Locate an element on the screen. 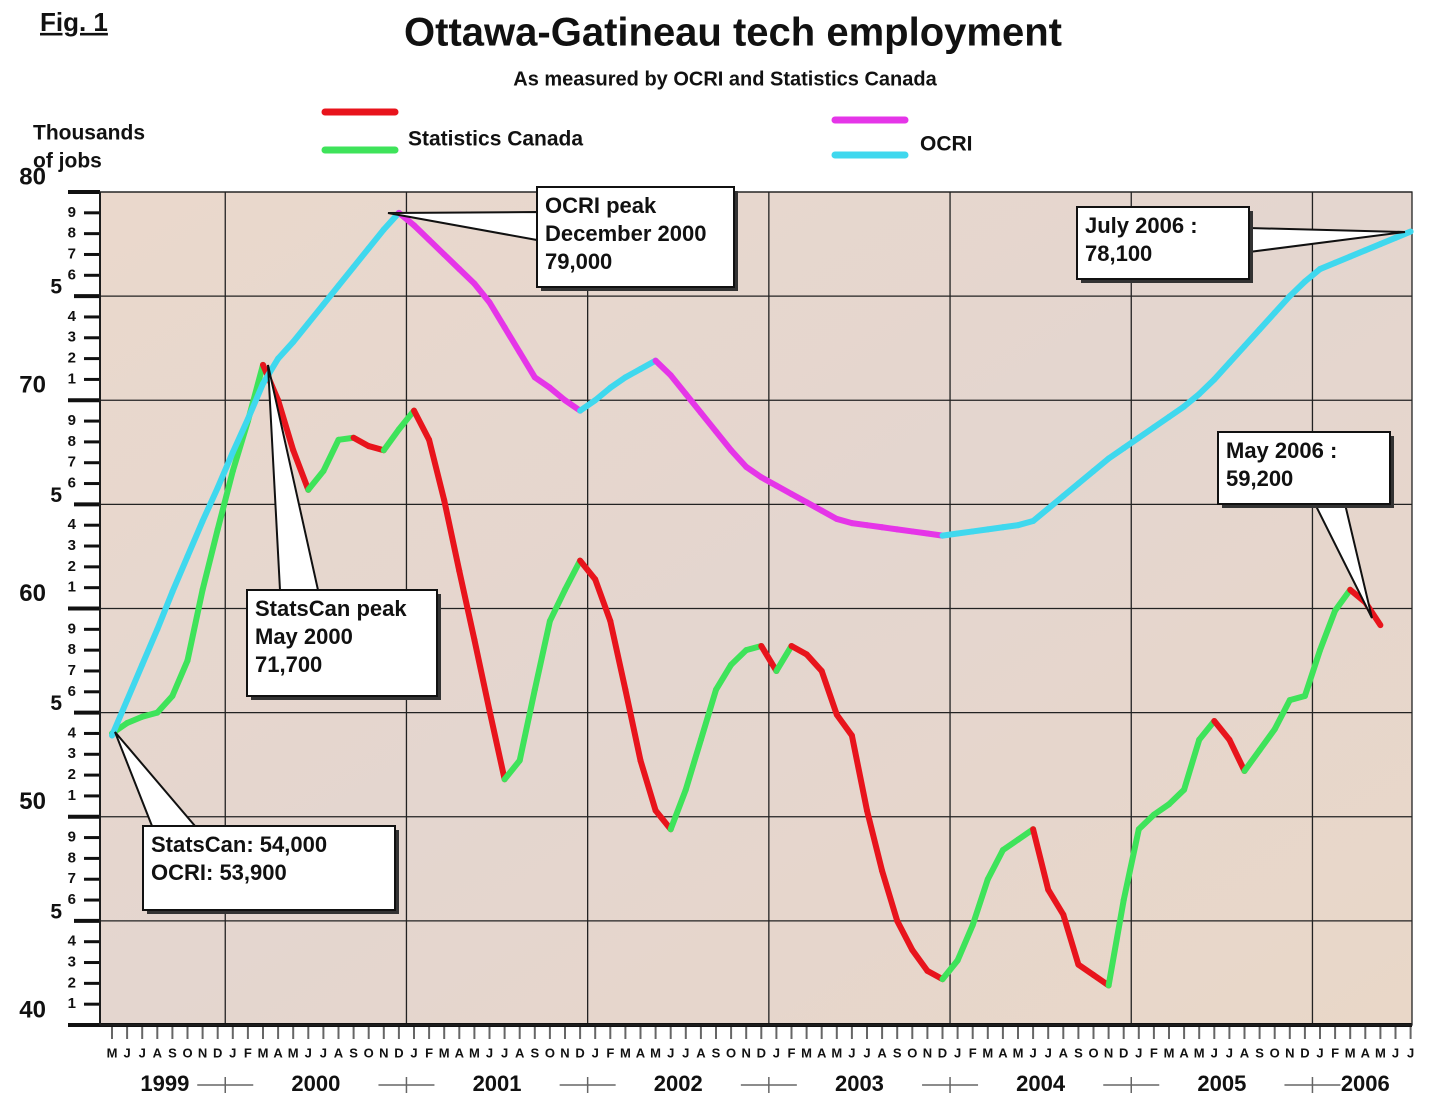 This screenshot has width=1439, height=1099. y-tick-label: 8 is located at coordinates (72, 441).